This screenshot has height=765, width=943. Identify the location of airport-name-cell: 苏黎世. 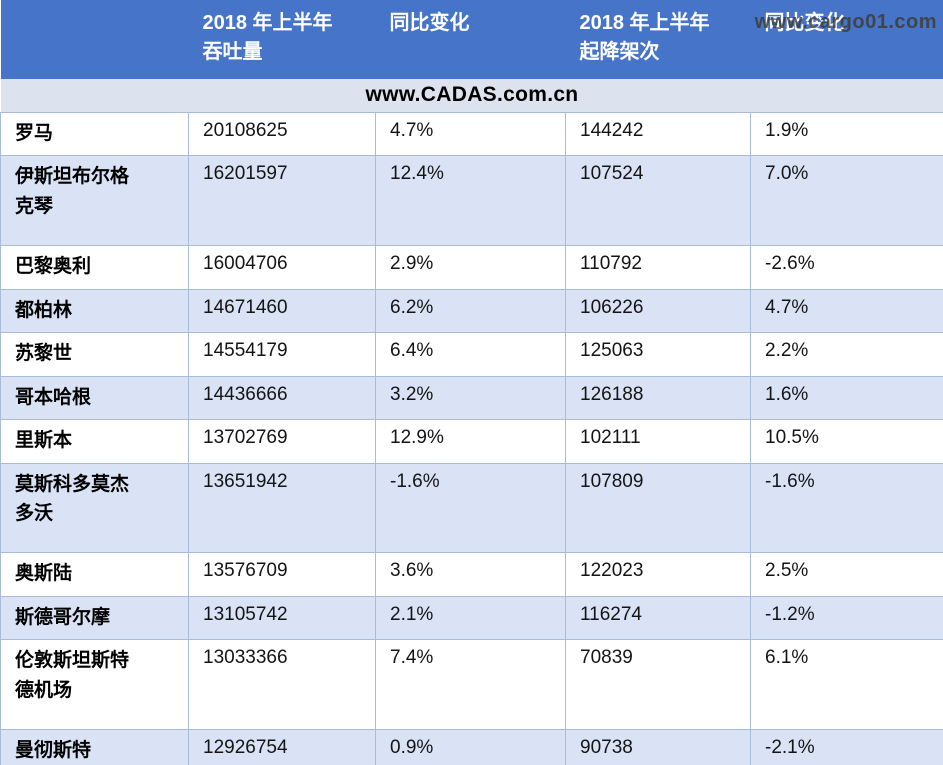
(94, 354).